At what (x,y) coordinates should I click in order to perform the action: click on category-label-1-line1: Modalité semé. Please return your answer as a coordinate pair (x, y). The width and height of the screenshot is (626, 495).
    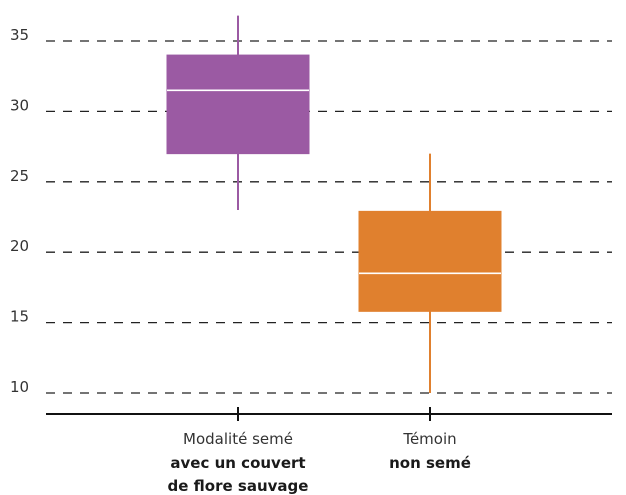
    Looking at the image, I should click on (238, 439).